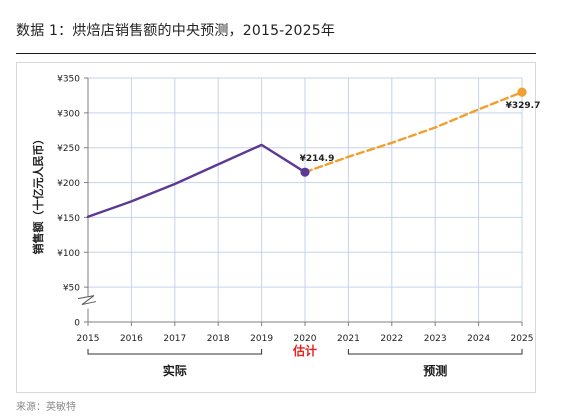 The height and width of the screenshot is (419, 568). I want to click on title-divider, so click(276, 53).